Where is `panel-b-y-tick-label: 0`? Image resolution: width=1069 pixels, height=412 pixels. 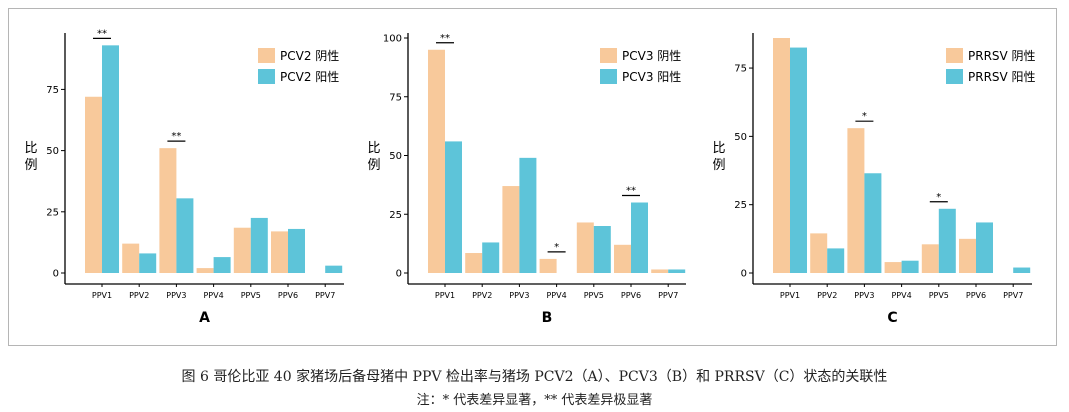 panel-b-y-tick-label: 0 is located at coordinates (399, 274).